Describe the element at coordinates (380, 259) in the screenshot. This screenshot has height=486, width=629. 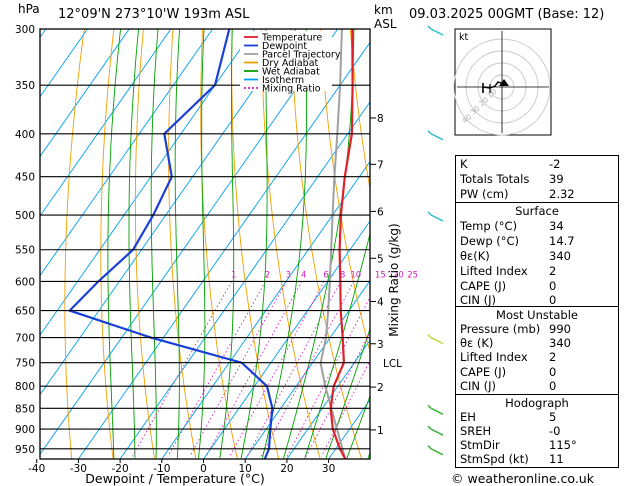
I see `km-tick-label: 5` at that location.